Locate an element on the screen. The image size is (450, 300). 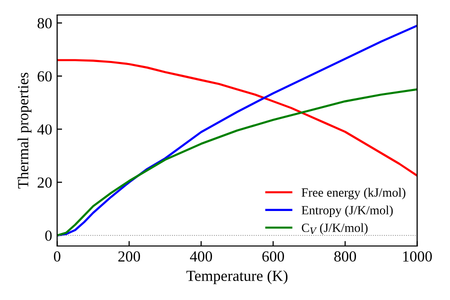
legend-label: Free energy (kJ/mol) is located at coordinates (354, 194).